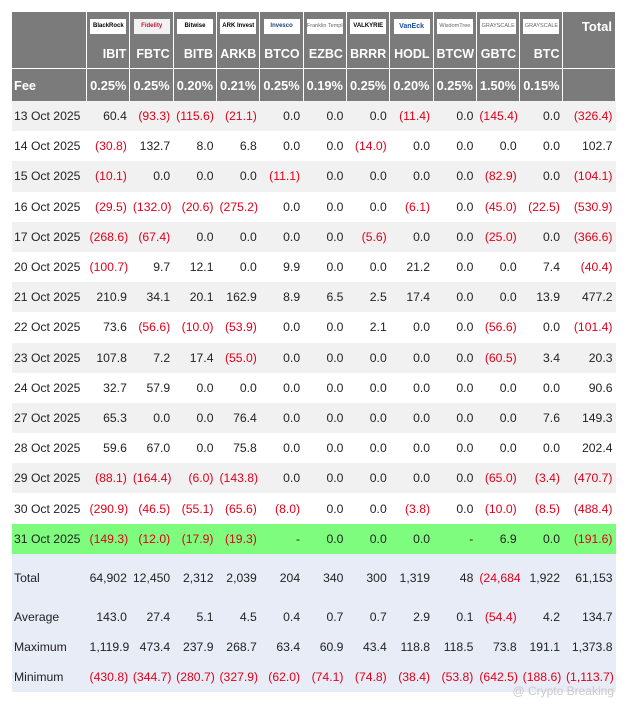 This screenshot has height=704, width=628. What do you see at coordinates (541, 418) in the screenshot?
I see `value-cell: 7.6` at bounding box center [541, 418].